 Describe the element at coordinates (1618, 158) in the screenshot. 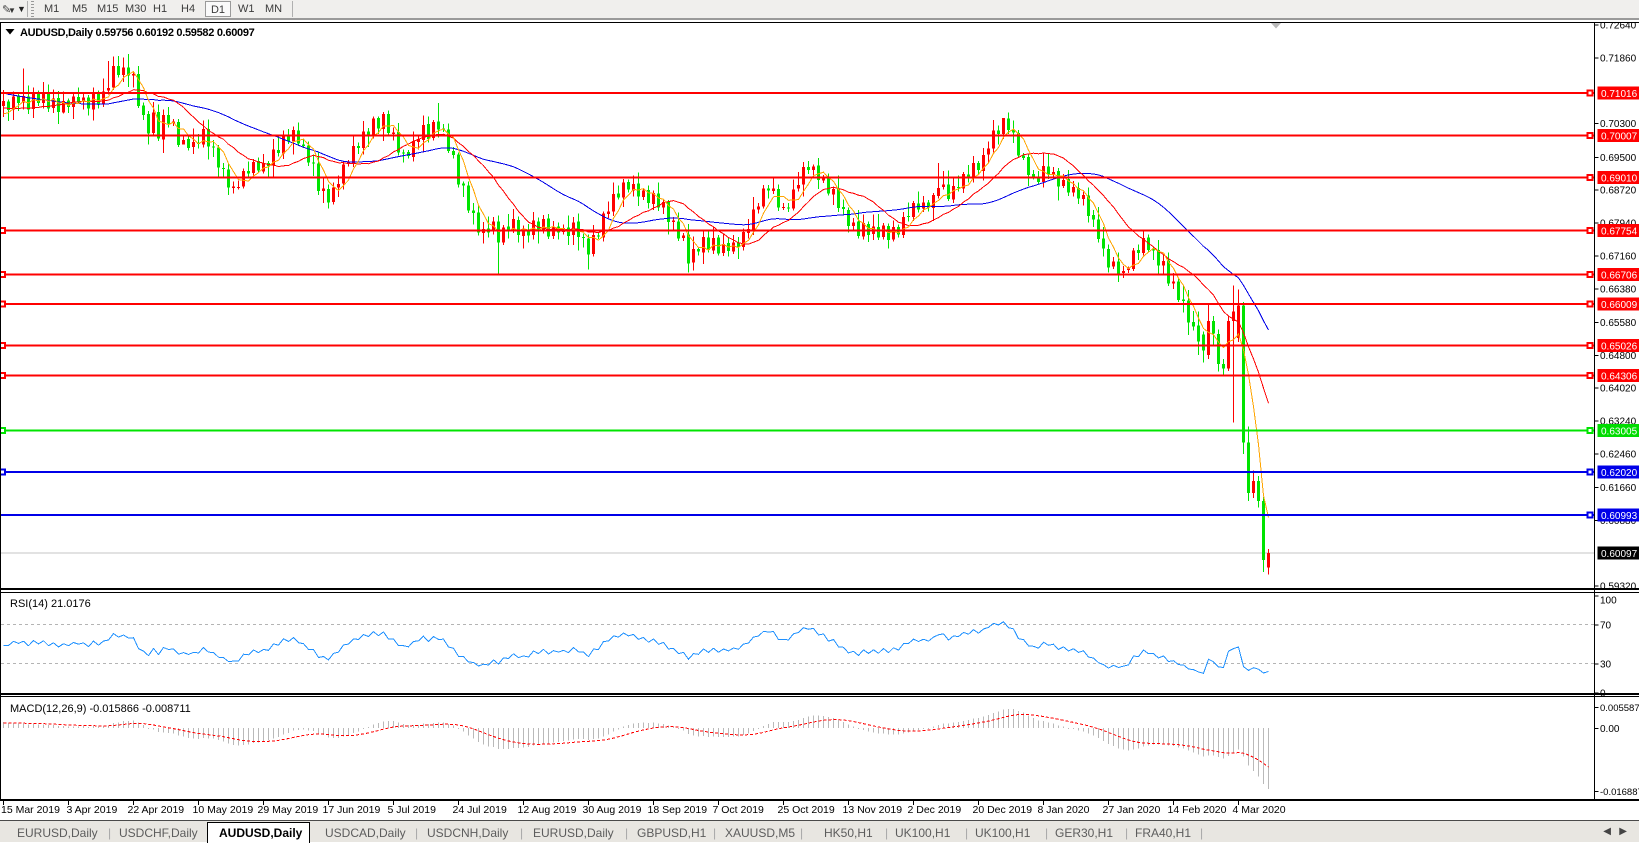

I see `svg-text: 0.69500` at that location.